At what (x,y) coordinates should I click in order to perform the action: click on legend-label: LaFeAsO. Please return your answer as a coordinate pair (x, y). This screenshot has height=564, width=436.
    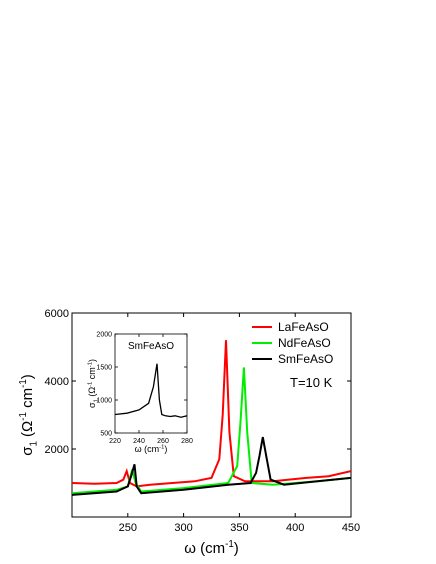
    Looking at the image, I should click on (303, 327).